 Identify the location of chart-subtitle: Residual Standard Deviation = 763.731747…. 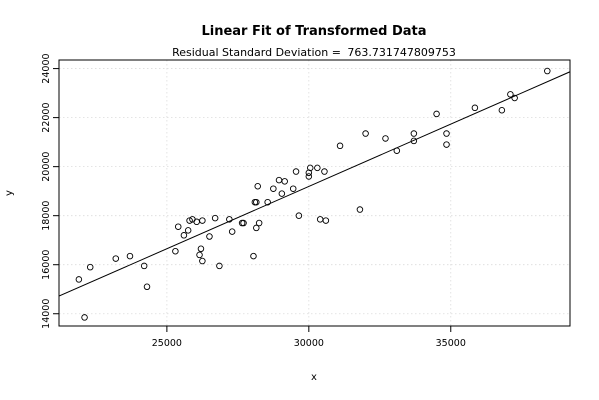
(314, 52).